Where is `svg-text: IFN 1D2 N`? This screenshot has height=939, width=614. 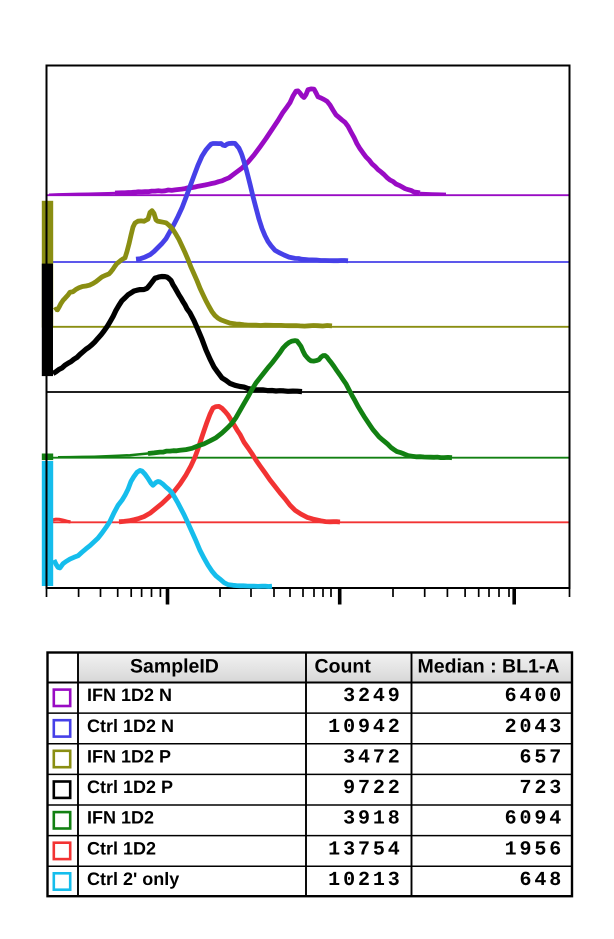 svg-text: IFN 1D2 N is located at coordinates (129, 695).